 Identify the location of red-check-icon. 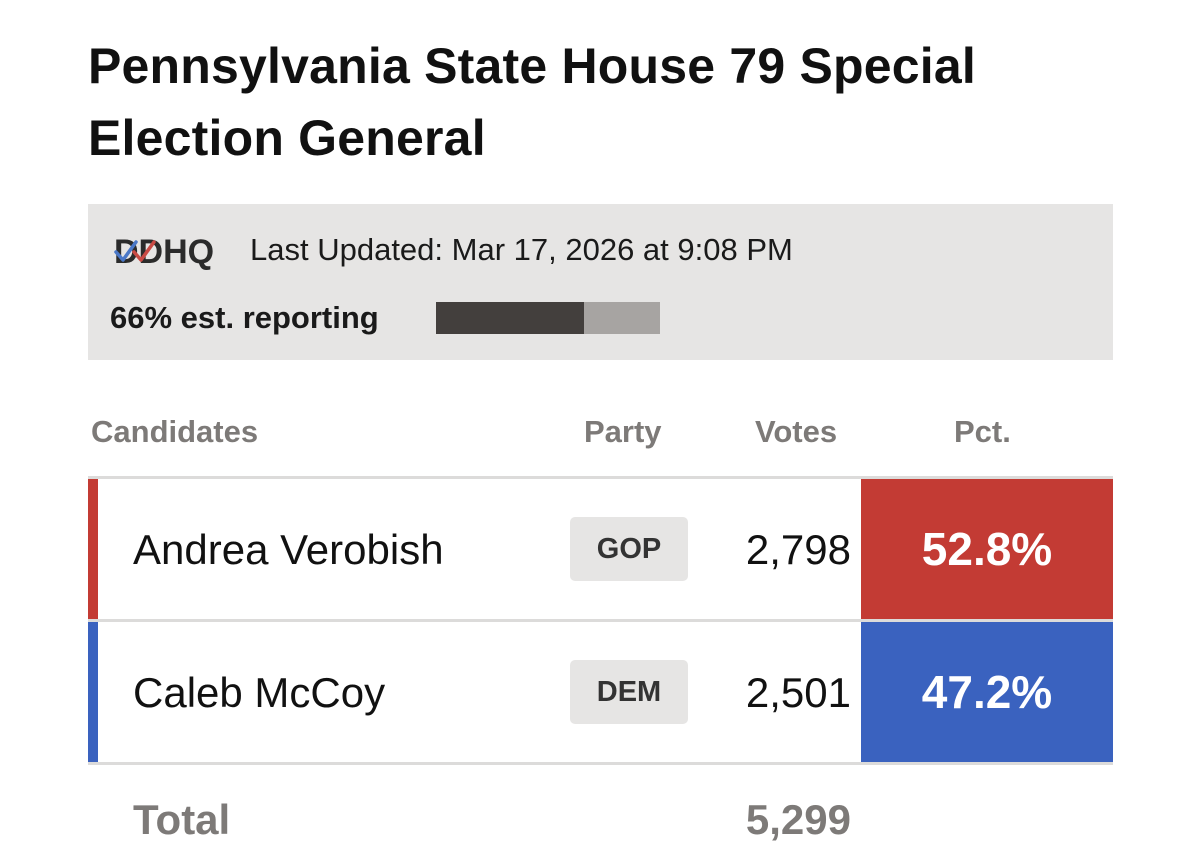
(144, 251).